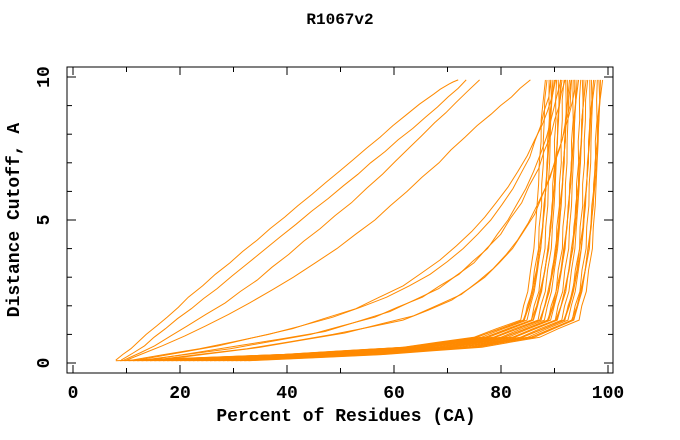 This screenshot has width=680, height=440. Describe the element at coordinates (45, 77) in the screenshot. I see `y-tick-label: 10` at that location.